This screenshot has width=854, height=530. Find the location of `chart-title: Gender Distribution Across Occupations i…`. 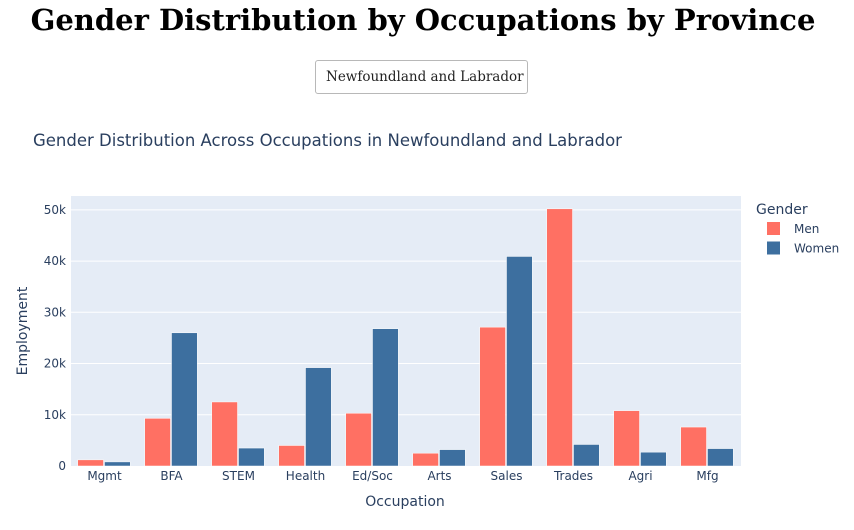

chart-title: Gender Distribution Across Occupations i… is located at coordinates (327, 140).